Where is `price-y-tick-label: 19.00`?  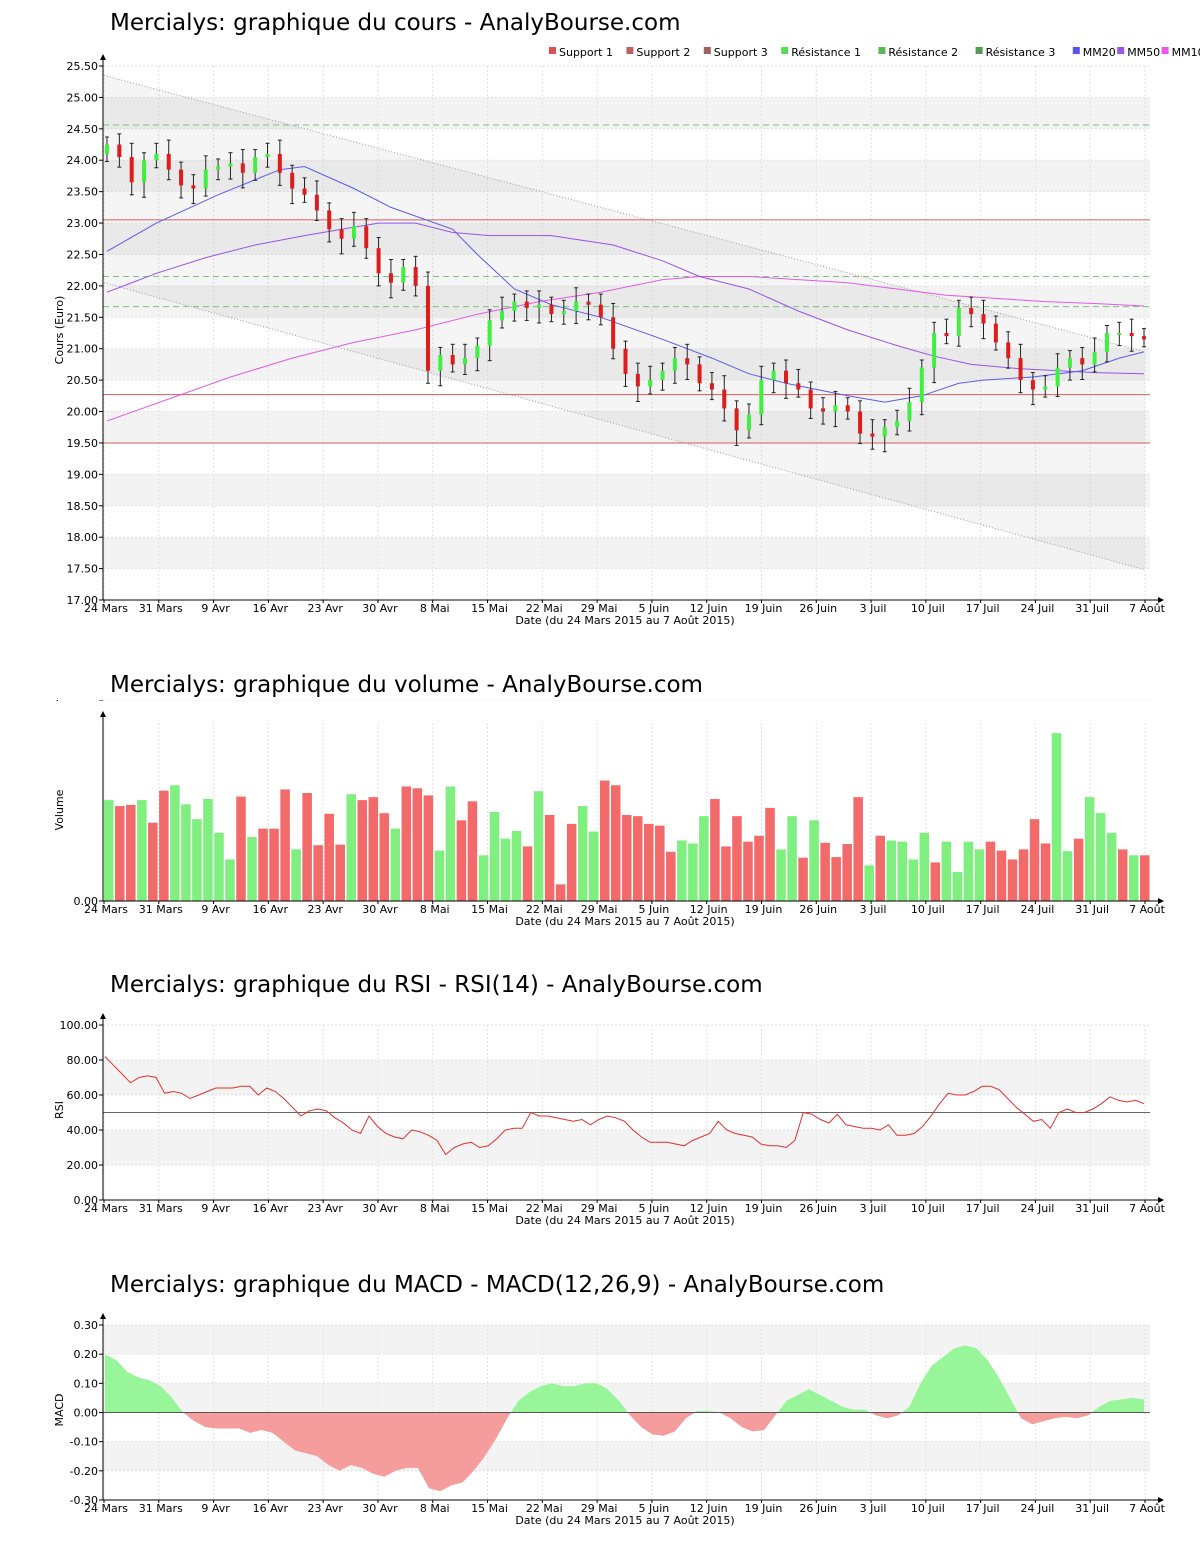
price-y-tick-label: 19.00 is located at coordinates (83, 474).